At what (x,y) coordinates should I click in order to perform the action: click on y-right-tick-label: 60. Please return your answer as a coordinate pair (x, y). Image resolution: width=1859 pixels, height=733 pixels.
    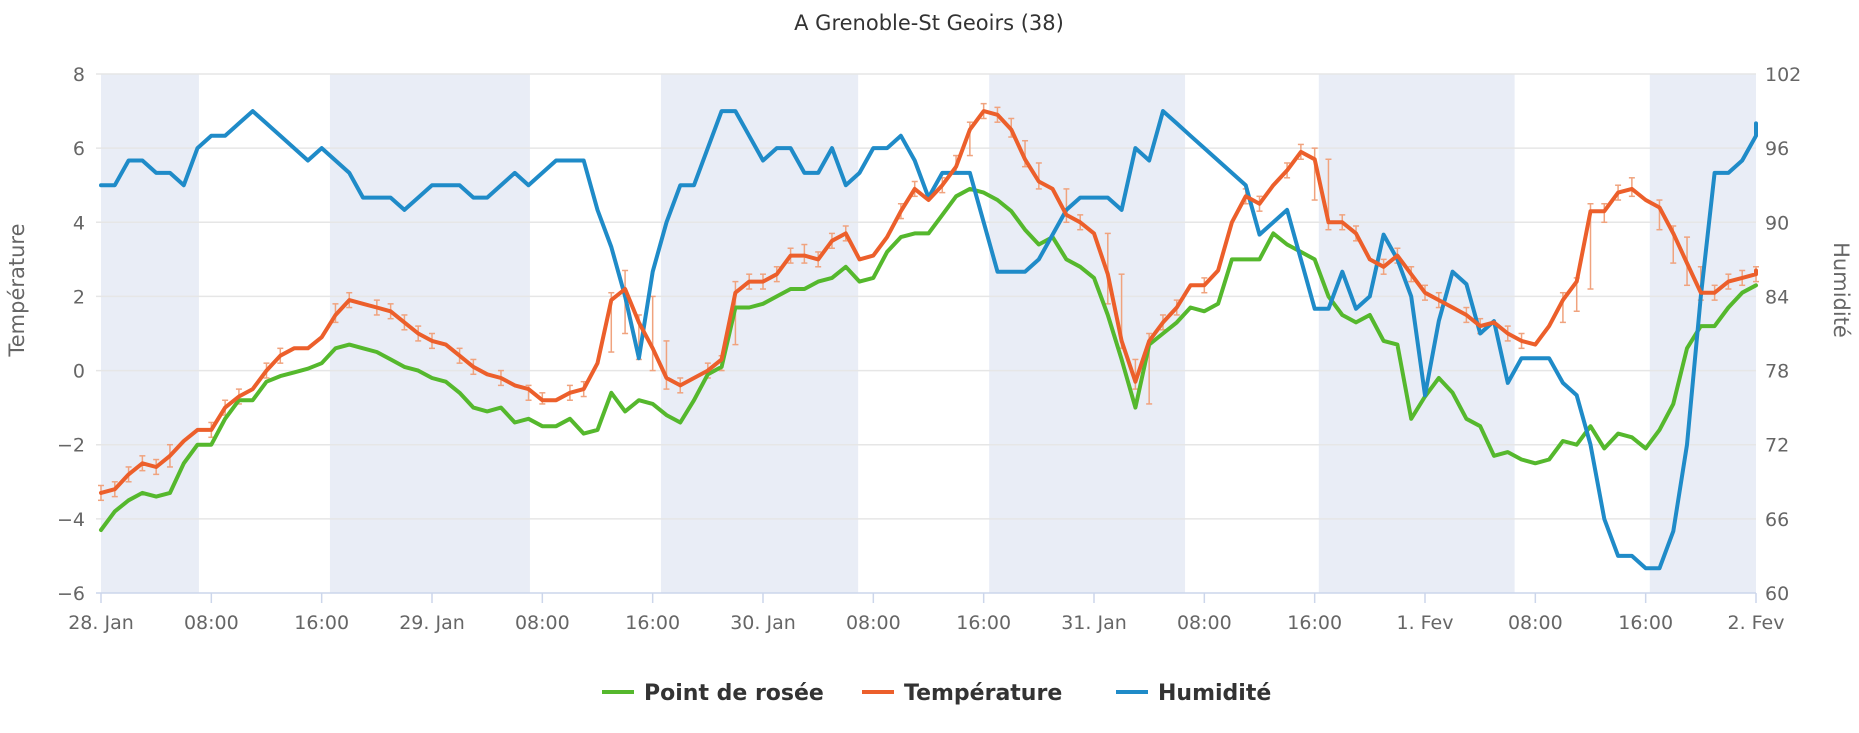
    Looking at the image, I should click on (1777, 594).